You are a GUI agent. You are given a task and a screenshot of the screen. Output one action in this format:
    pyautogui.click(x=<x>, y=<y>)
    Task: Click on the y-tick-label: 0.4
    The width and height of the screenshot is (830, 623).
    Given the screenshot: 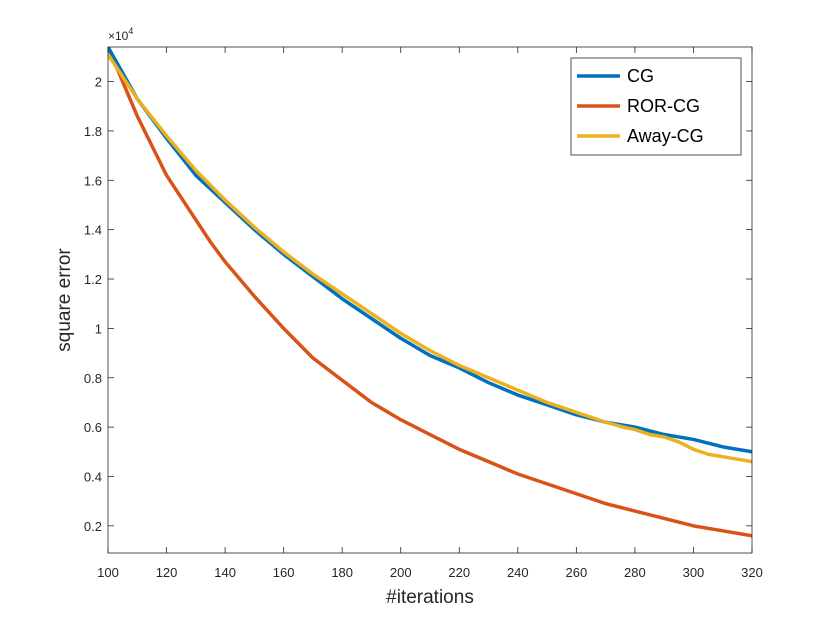 What is the action you would take?
    pyautogui.click(x=93, y=476)
    